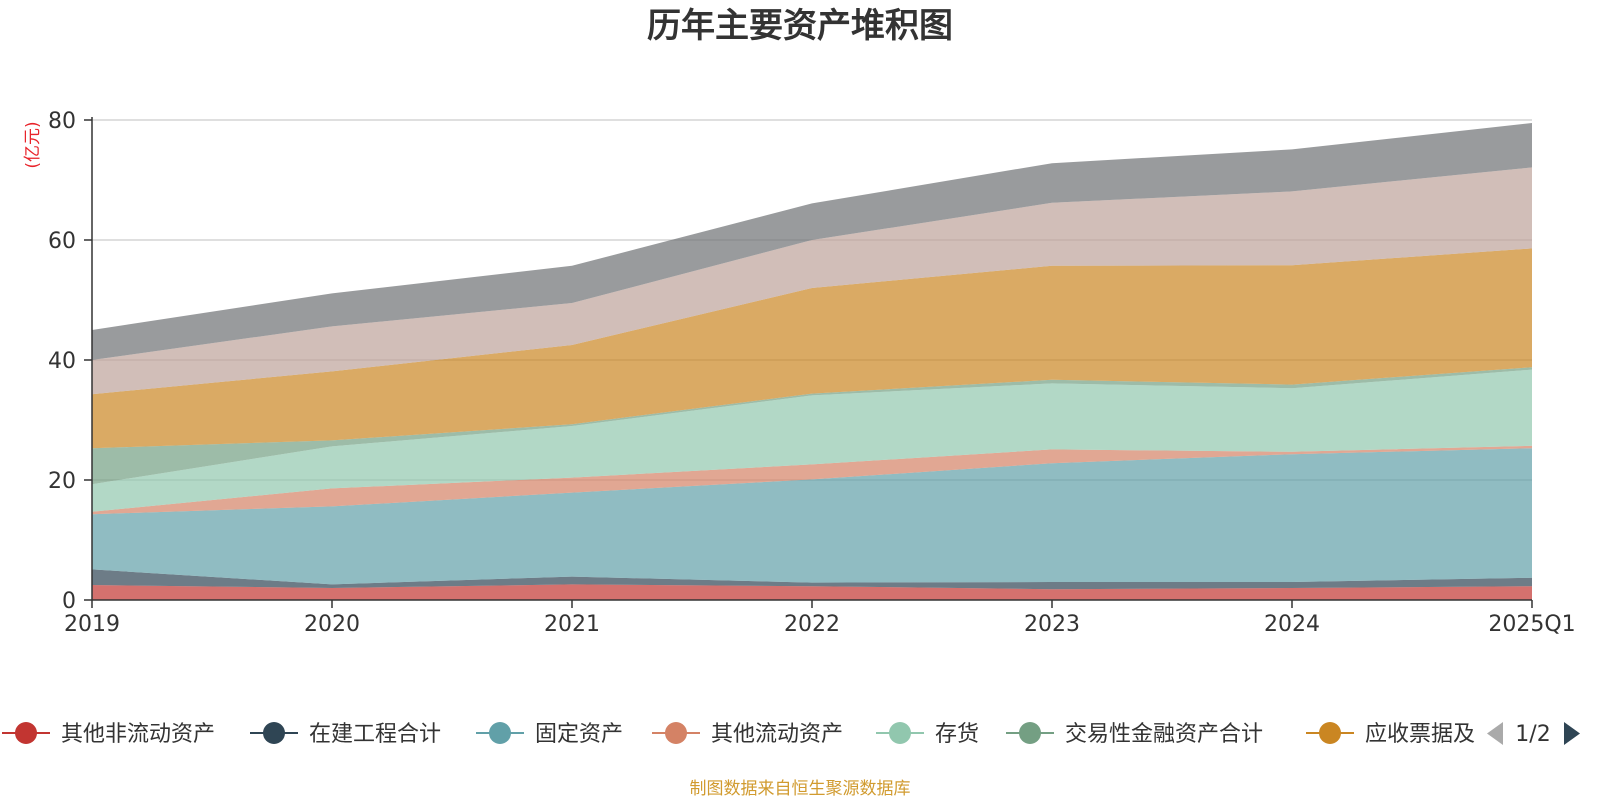 The image size is (1600, 800). I want to click on legend-item-1: 其他非流动资产, so click(108, 734).